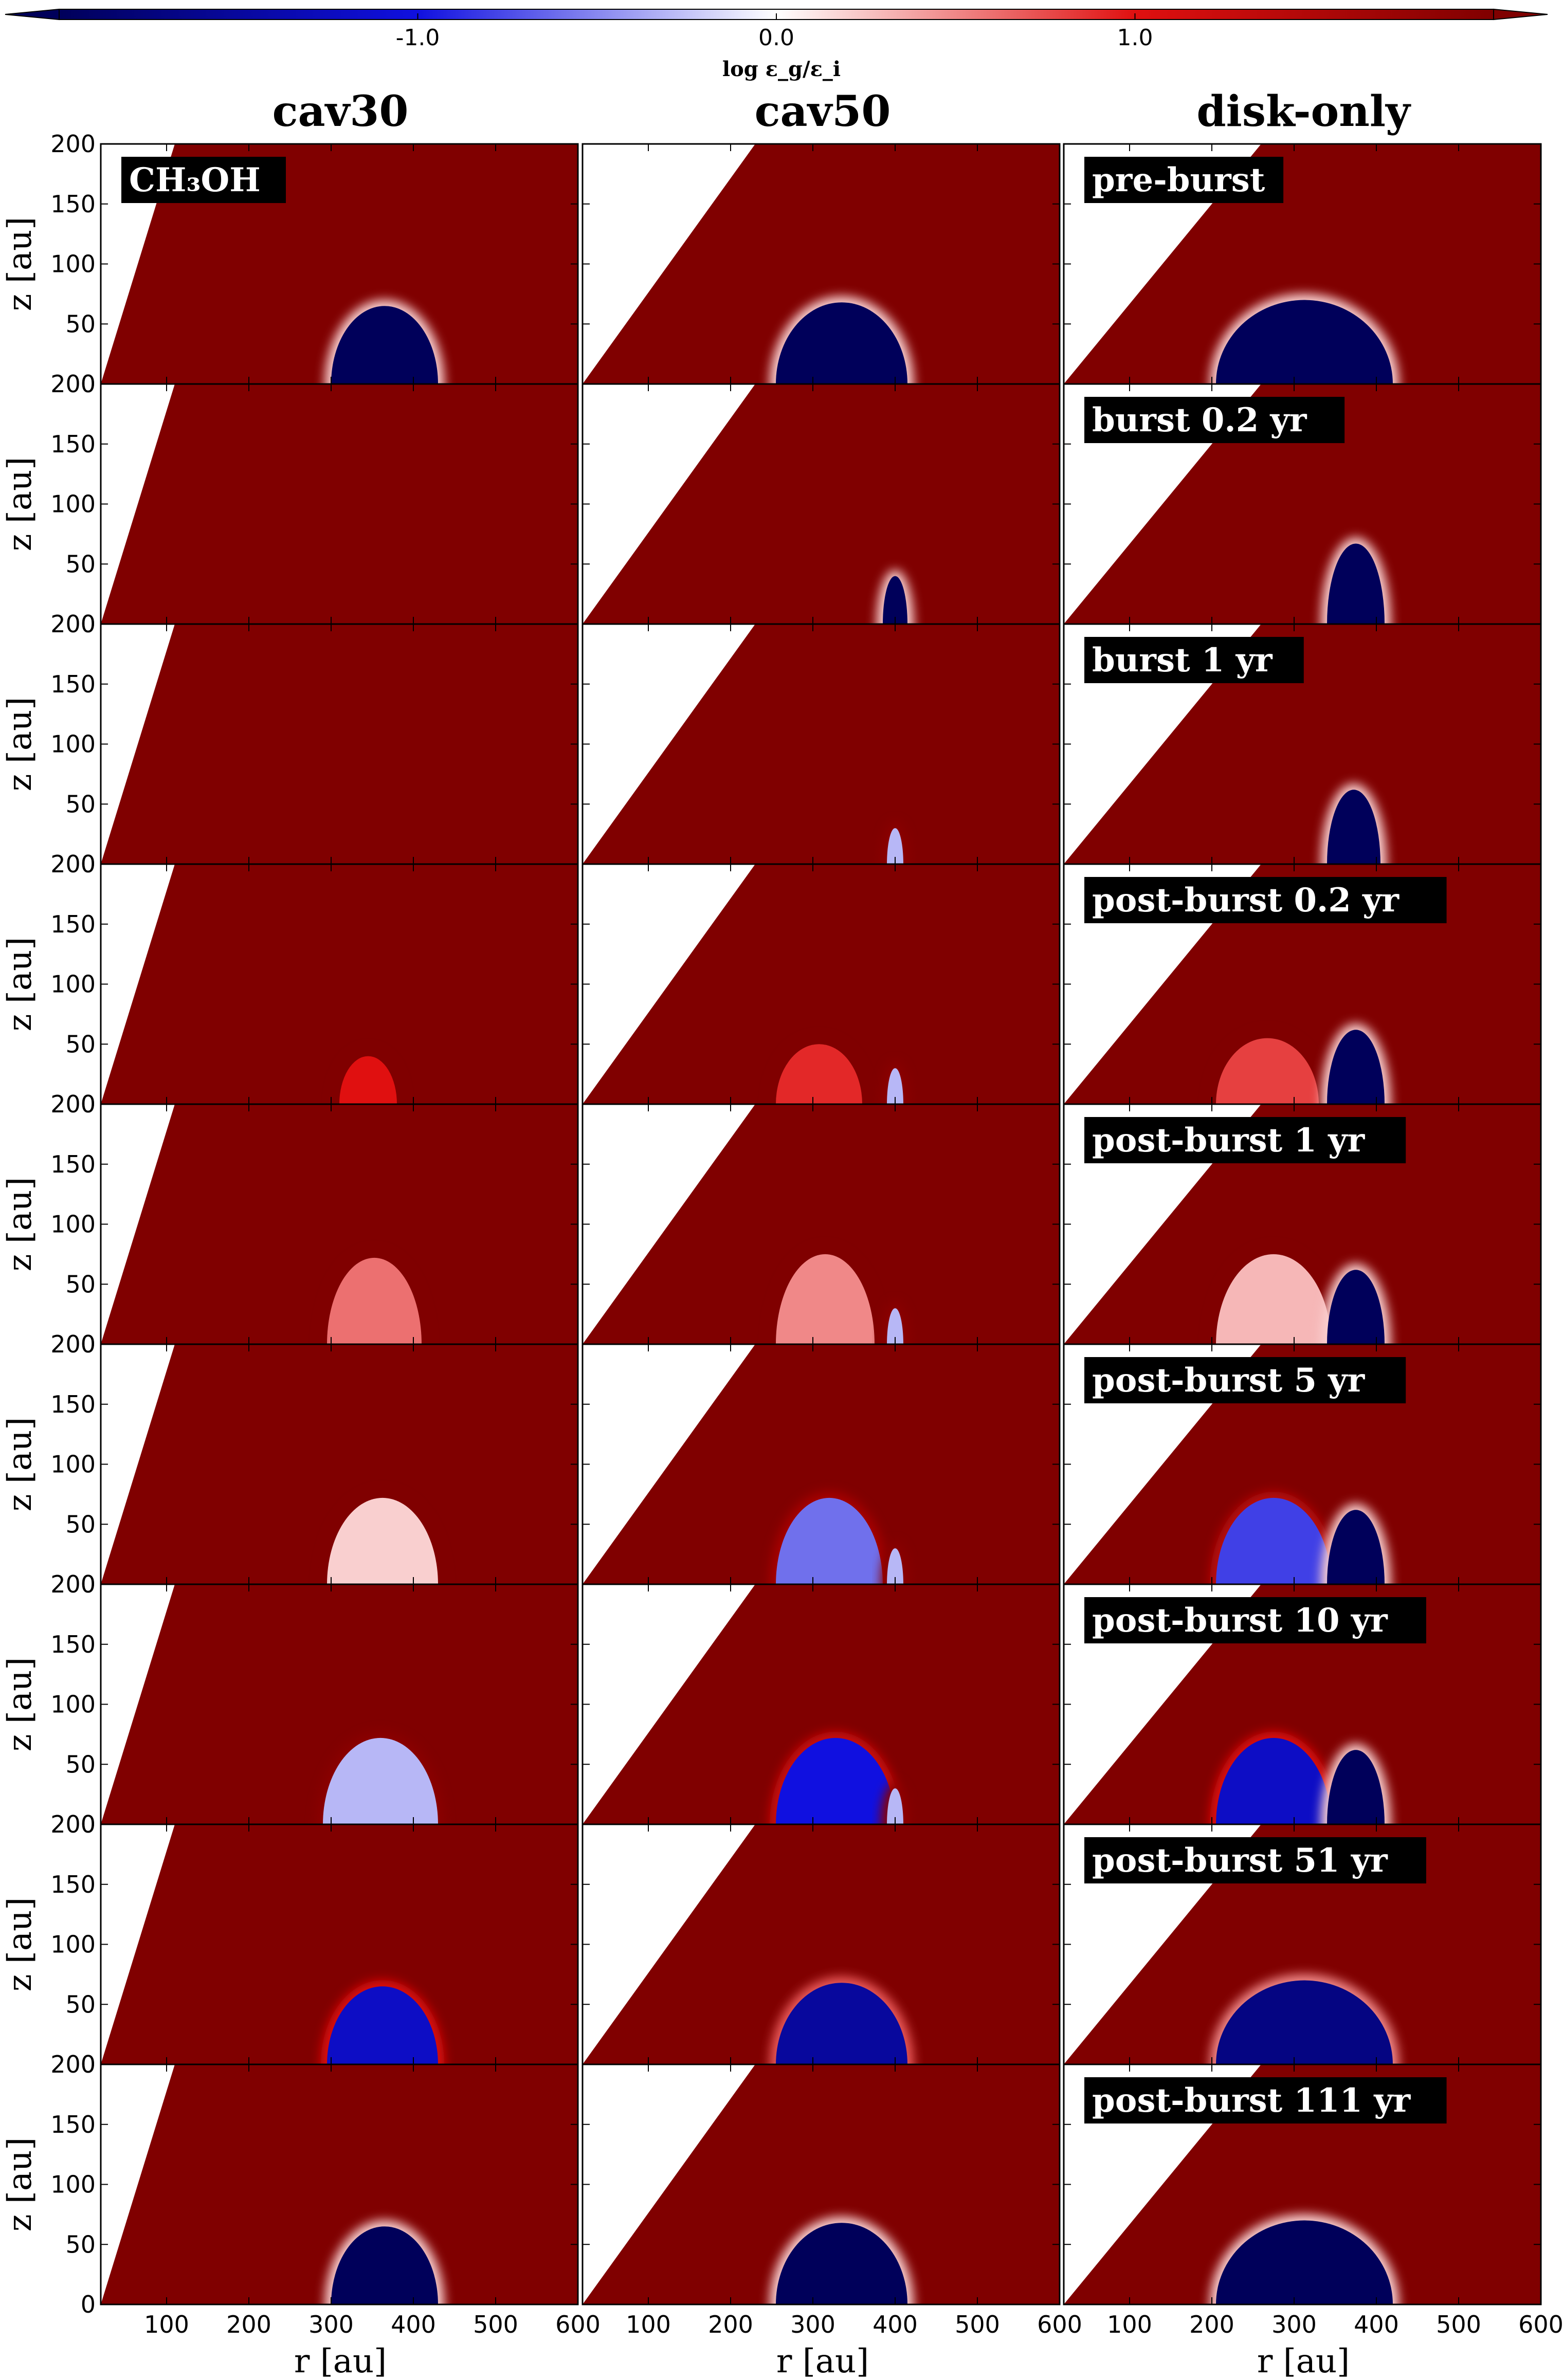 Image resolution: width=1563 pixels, height=2380 pixels. I want to click on row-label: post-burst 1 yr, so click(1228, 1140).